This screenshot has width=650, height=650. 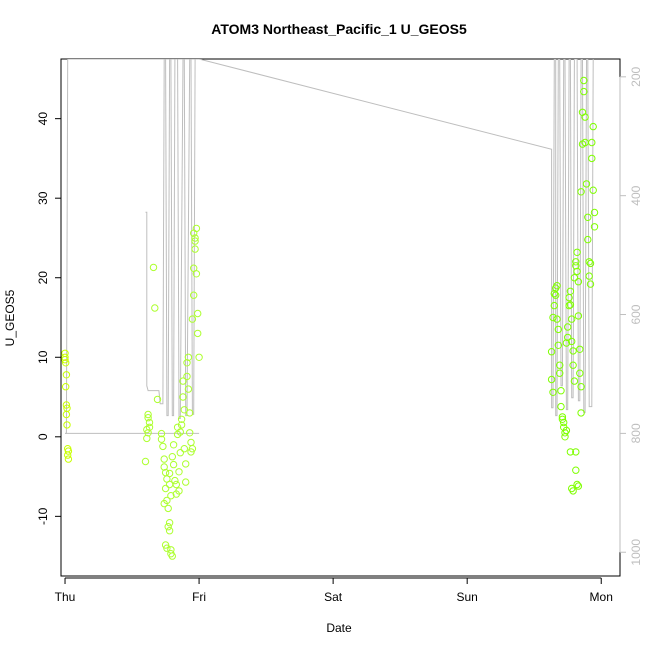 I want to click on x-tick-label: Sun, so click(x=467, y=597).